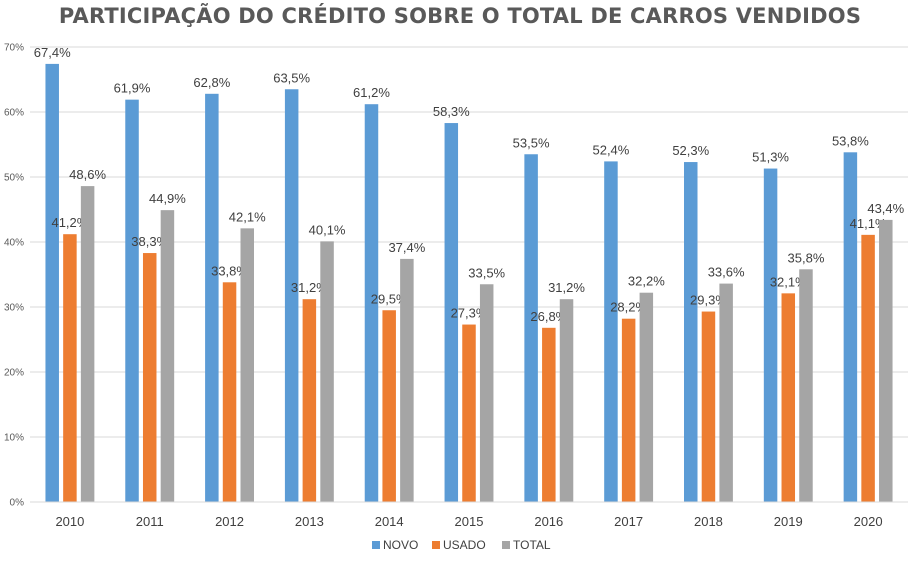  What do you see at coordinates (167, 198) in the screenshot?
I see `data-label-total: 44,9%` at bounding box center [167, 198].